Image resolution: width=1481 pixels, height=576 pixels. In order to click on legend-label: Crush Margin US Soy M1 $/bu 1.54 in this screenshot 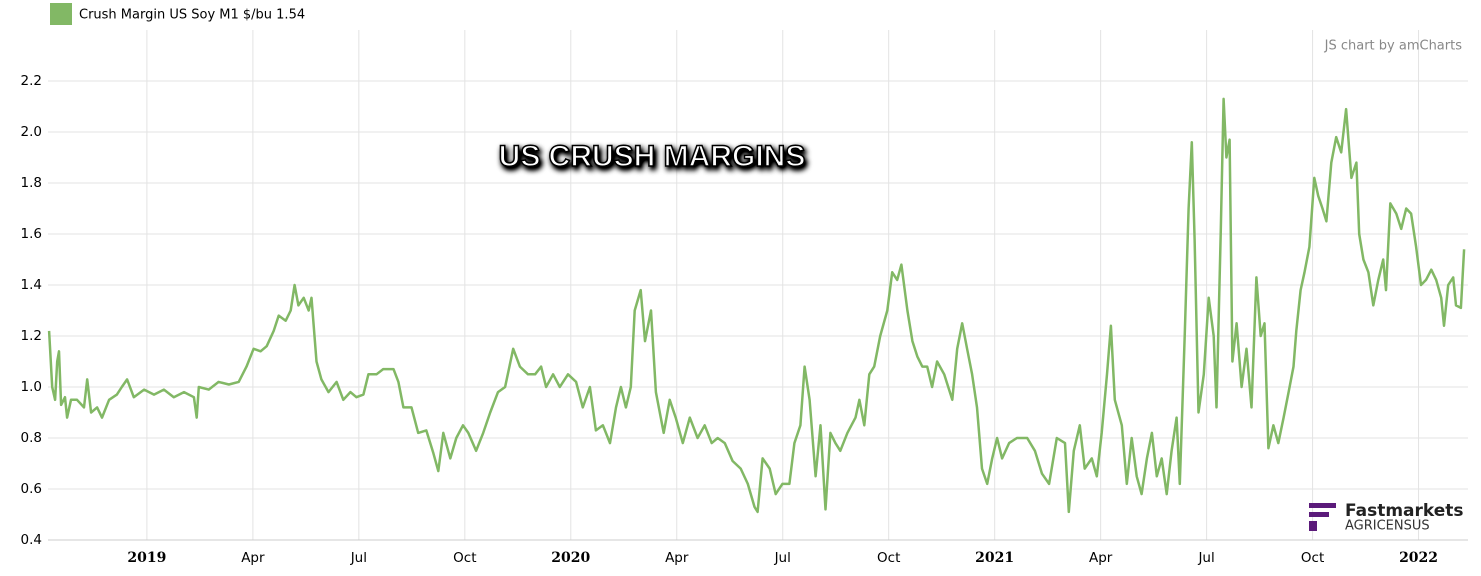, I will do `click(192, 15)`.